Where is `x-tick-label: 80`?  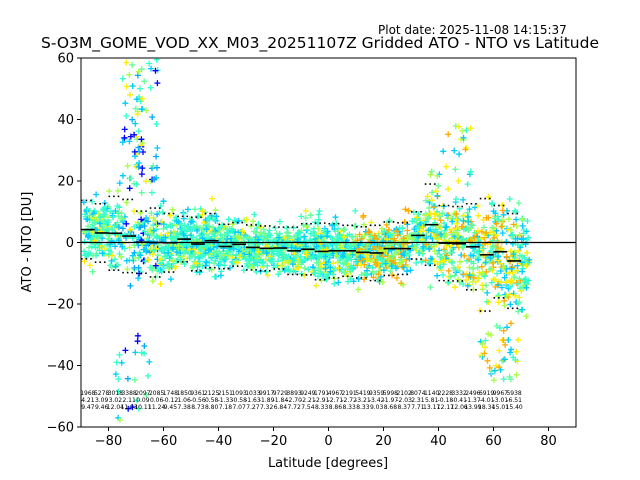 x-tick-label: 80 is located at coordinates (548, 441).